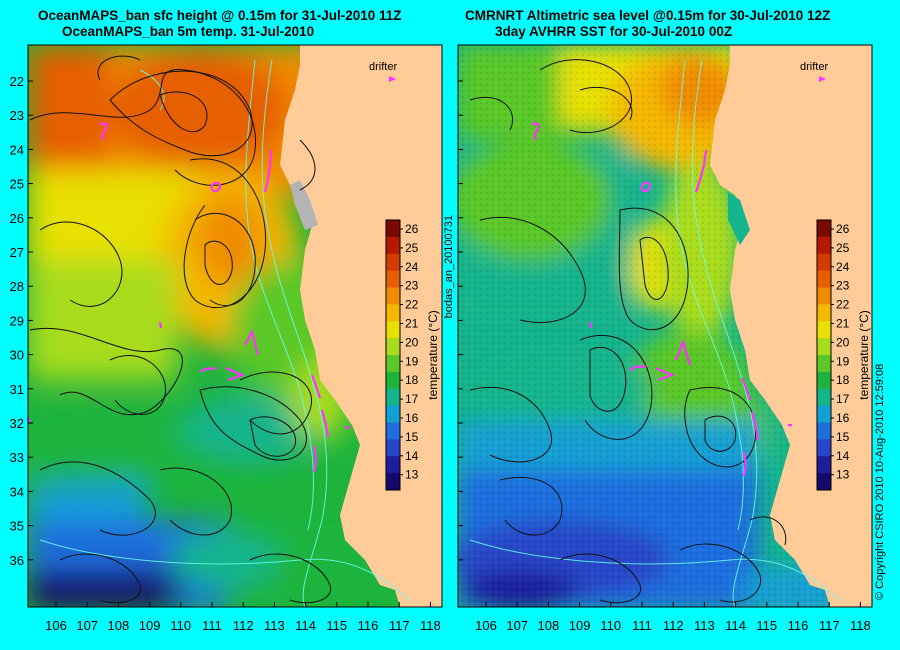  I want to click on colorbar-tick-label: 22, so click(412, 305).